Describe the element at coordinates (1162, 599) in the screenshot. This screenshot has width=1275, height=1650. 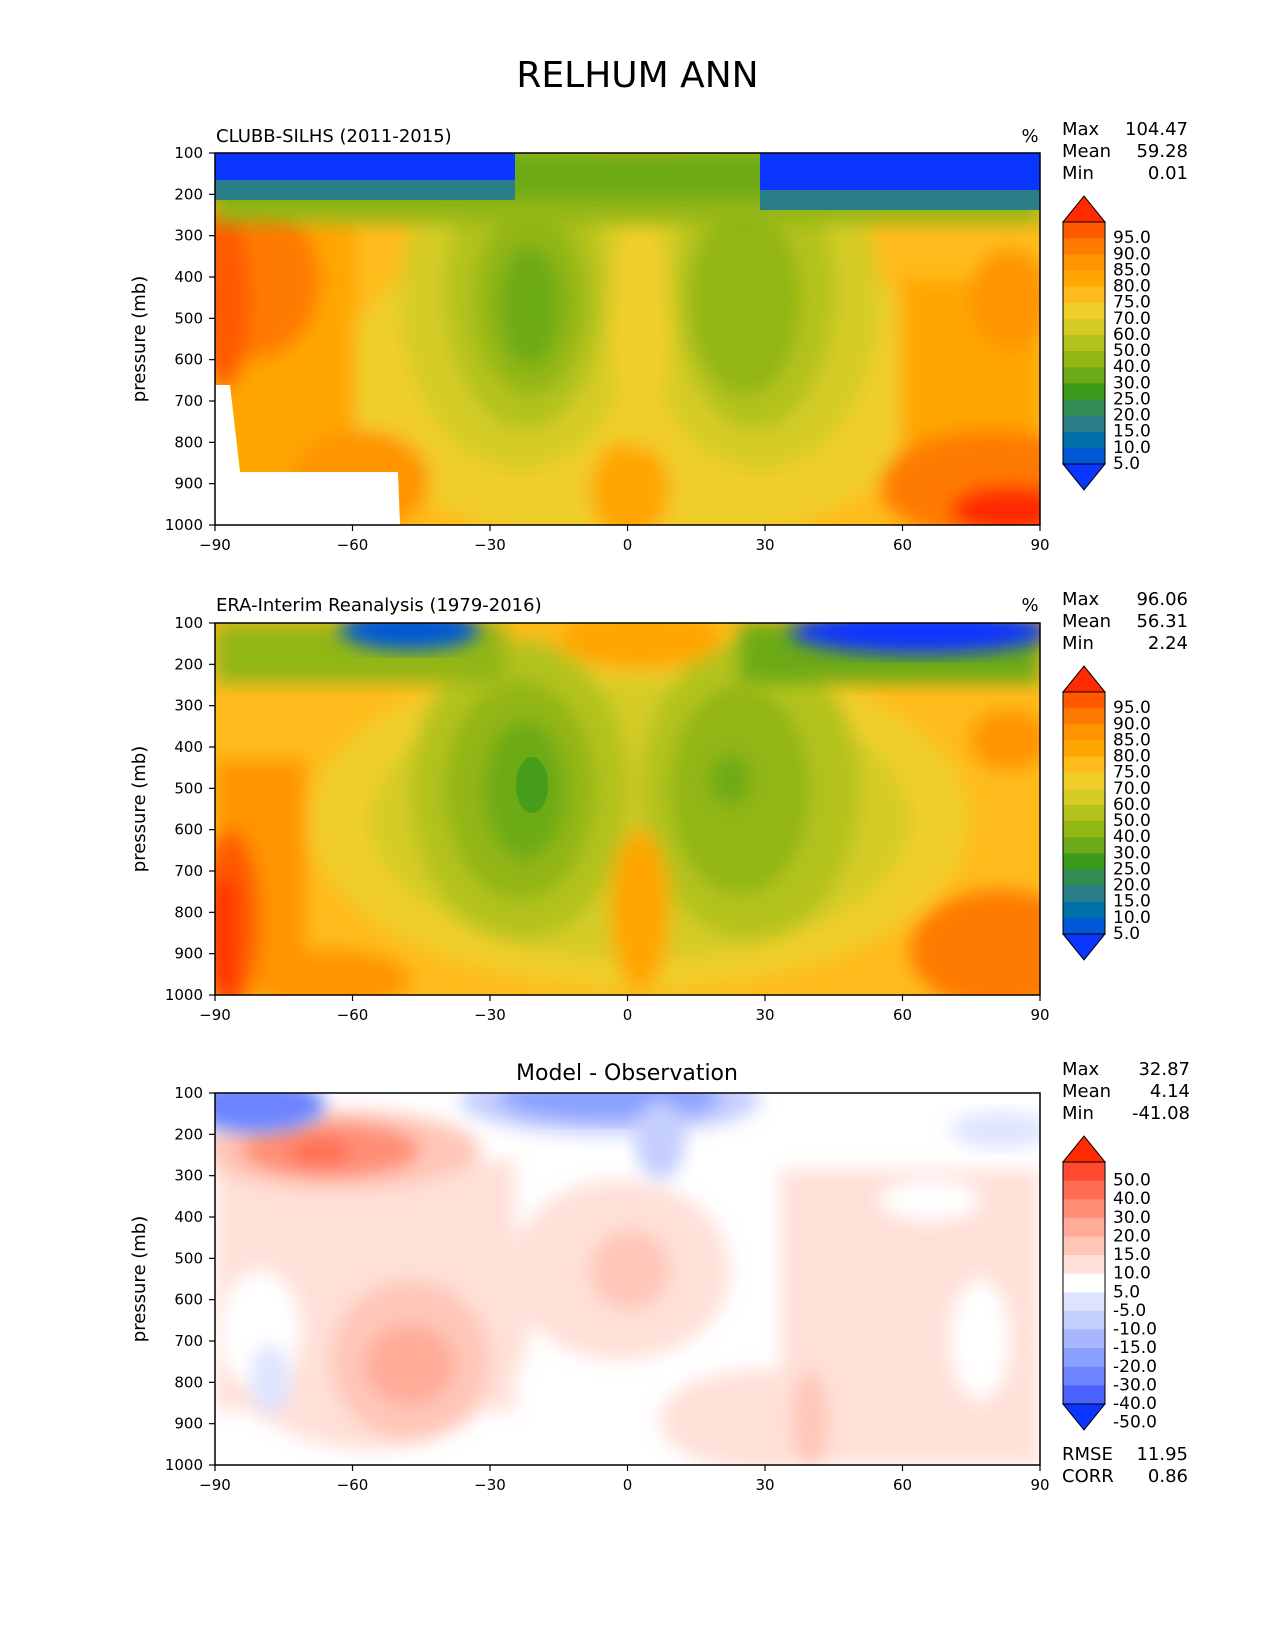
I see `stat-value: 96.06` at that location.